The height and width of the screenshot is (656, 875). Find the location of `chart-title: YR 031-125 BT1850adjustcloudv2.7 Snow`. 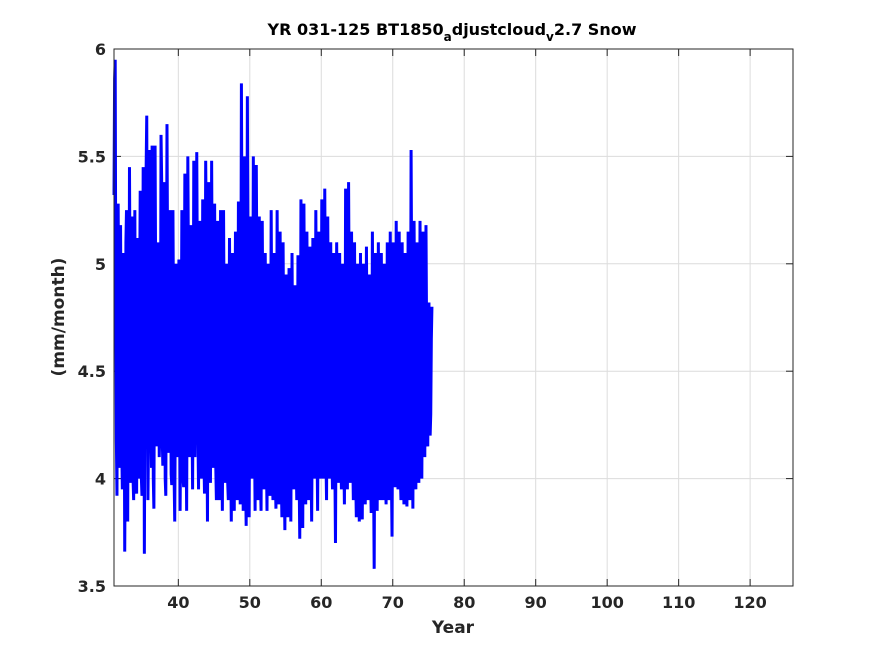

chart-title: YR 031-125 BT1850adjustcloudv2.7 Snow is located at coordinates (452, 32).